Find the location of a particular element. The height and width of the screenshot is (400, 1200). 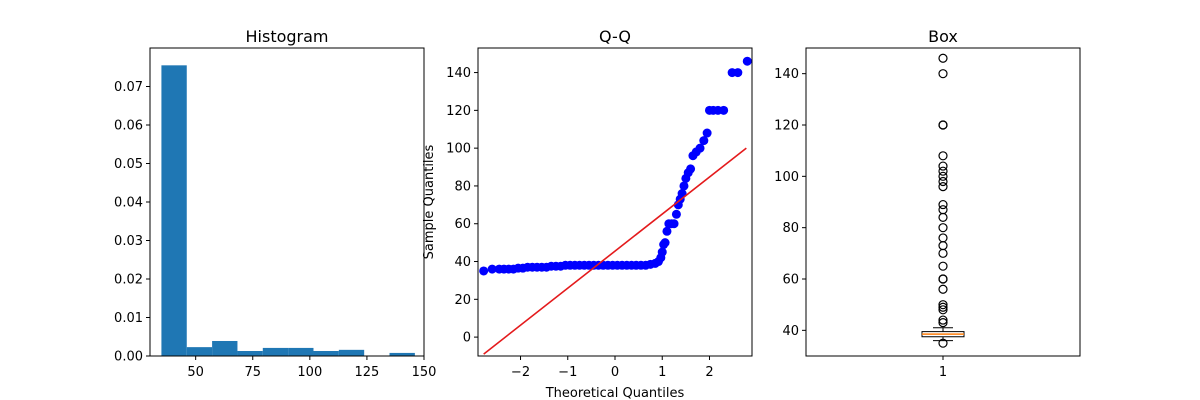

histogram-y-tick-label: 0.03 is located at coordinates (128, 241).